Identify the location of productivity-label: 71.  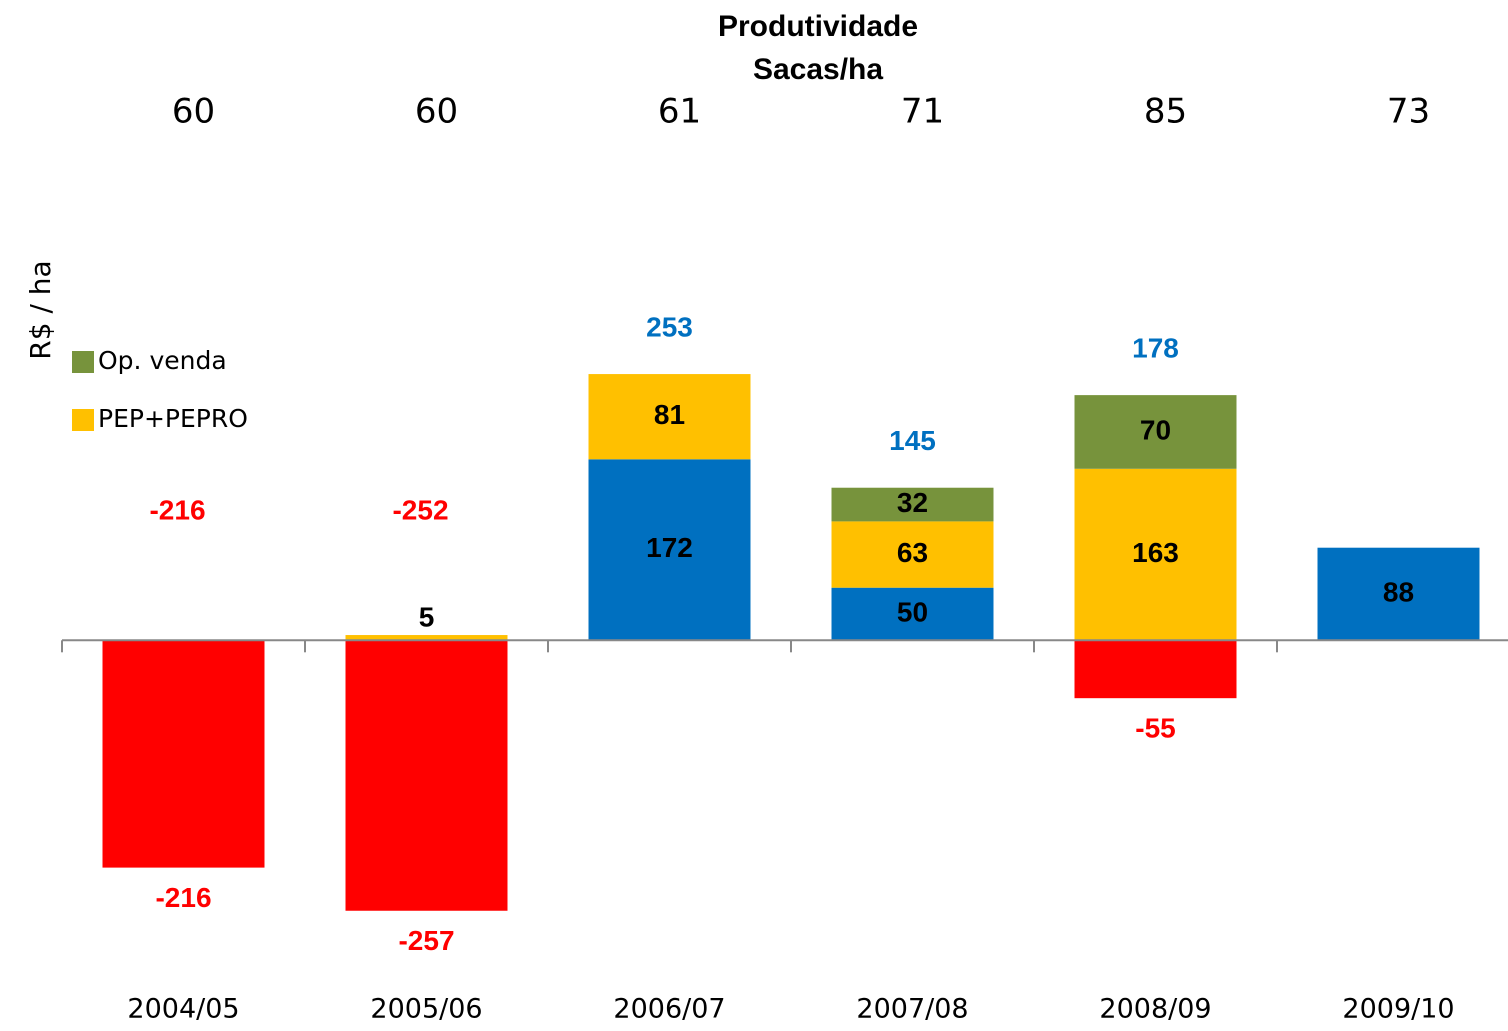
(922, 112).